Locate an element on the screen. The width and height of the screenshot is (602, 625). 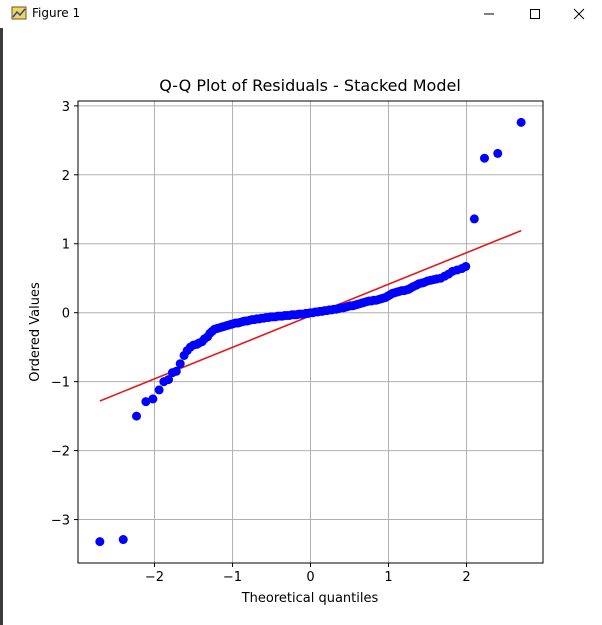
y-tick-label: 2 is located at coordinates (66, 176).